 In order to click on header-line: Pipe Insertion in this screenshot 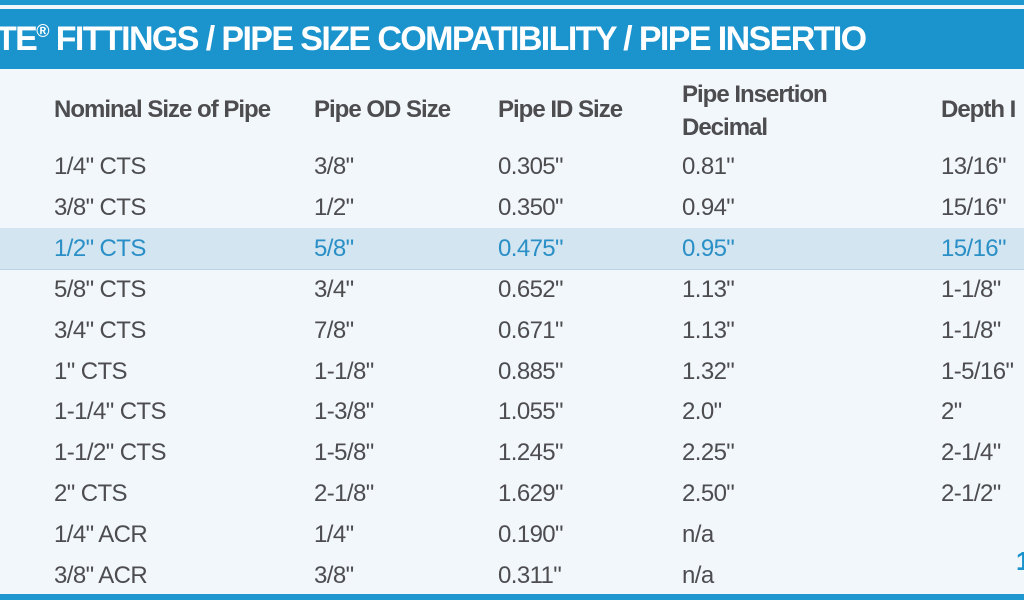, I will do `click(755, 94)`.